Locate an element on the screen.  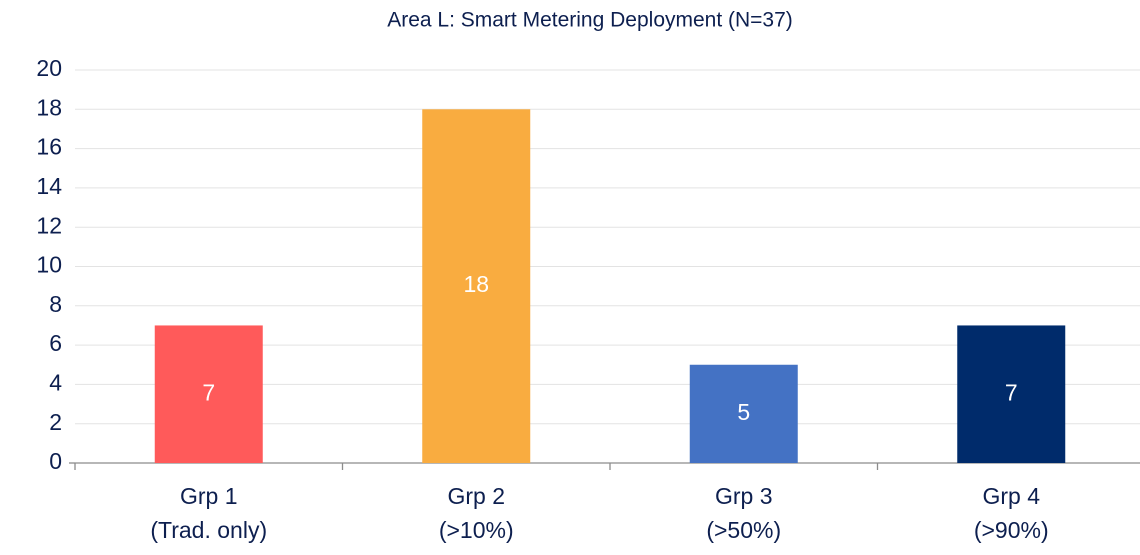
y-tick-label: 0 is located at coordinates (55, 461).